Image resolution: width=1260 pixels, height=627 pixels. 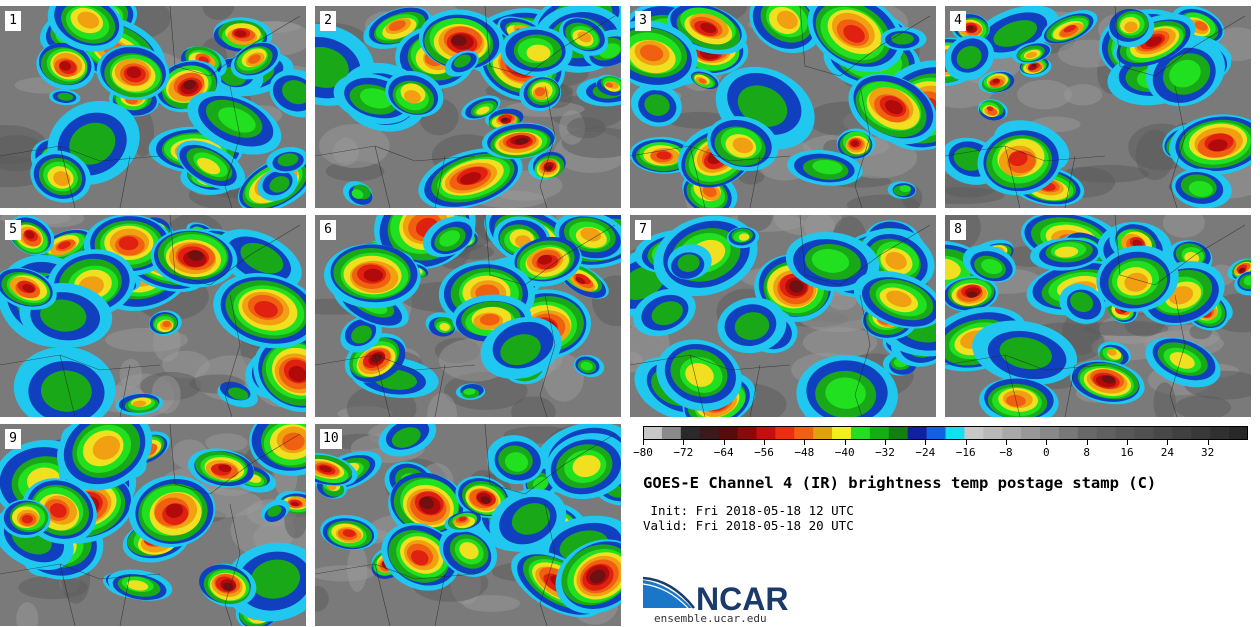 I want to click on ensemble-member-panel: 7, so click(x=783, y=316).